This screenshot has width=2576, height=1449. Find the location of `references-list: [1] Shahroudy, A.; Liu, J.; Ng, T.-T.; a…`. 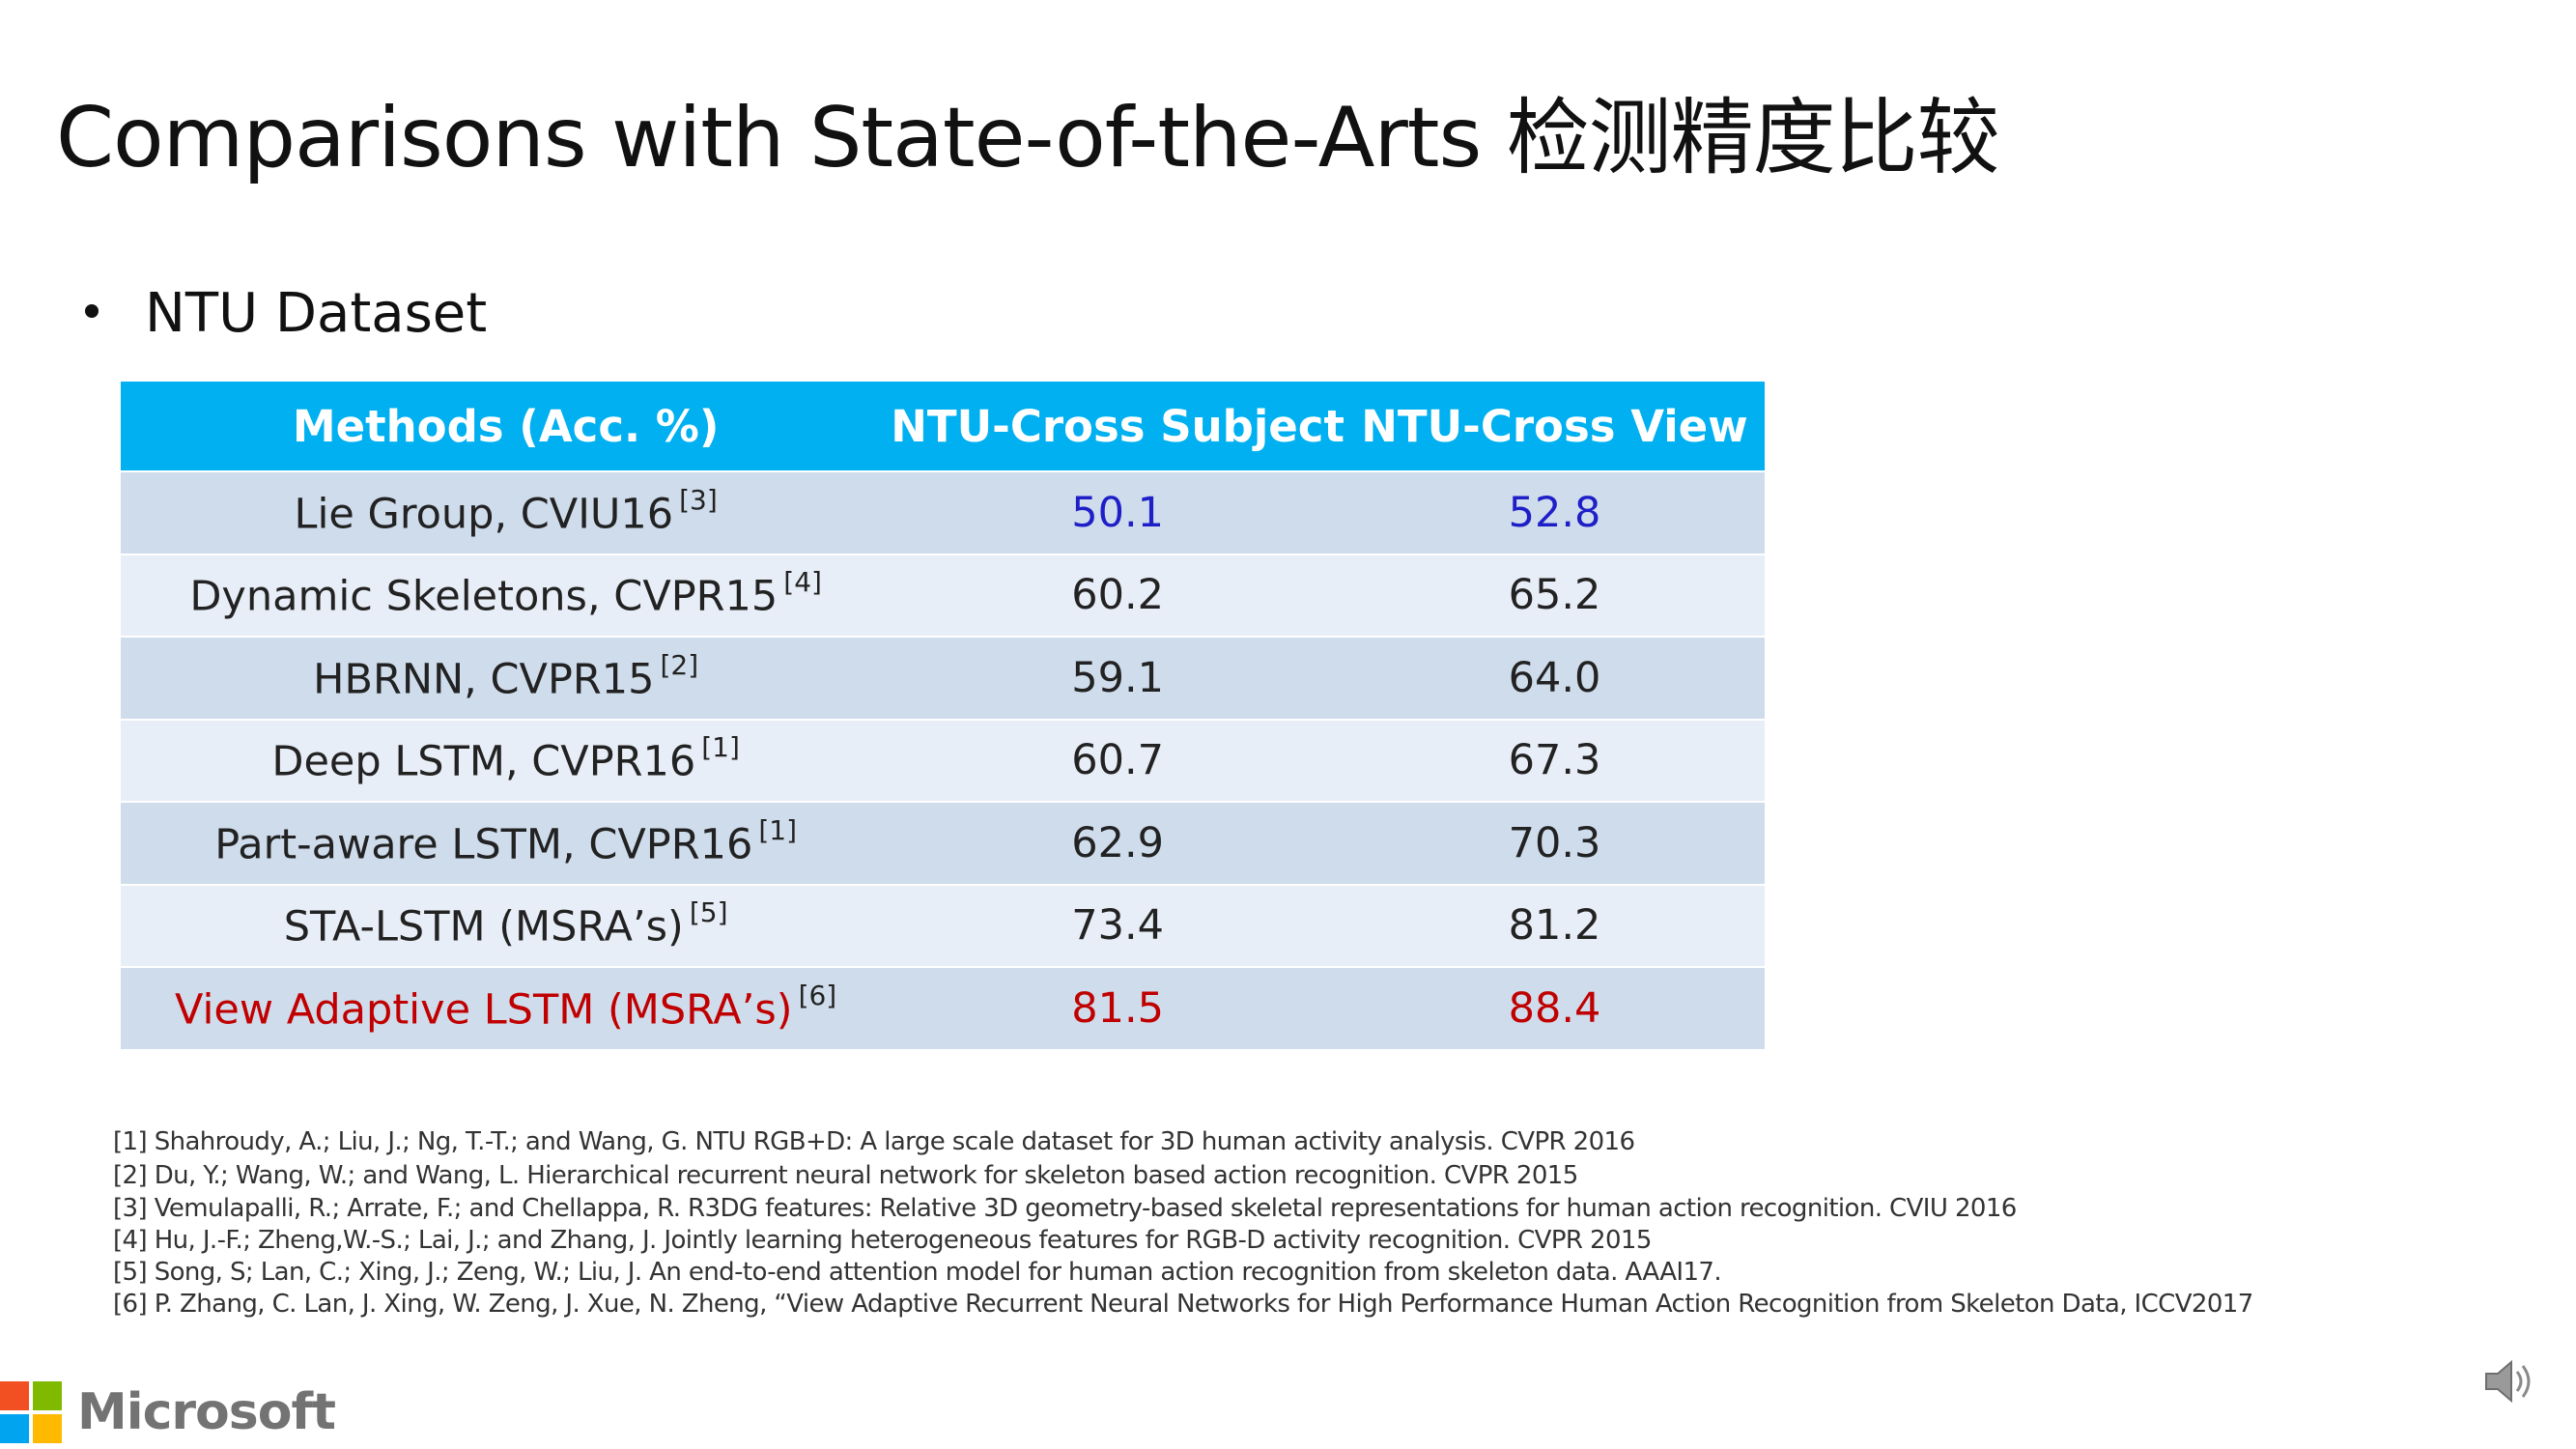

references-list: [1] Shahroudy, A.; Liu, J.; Ng, T.-T.; a… is located at coordinates (1183, 1223).